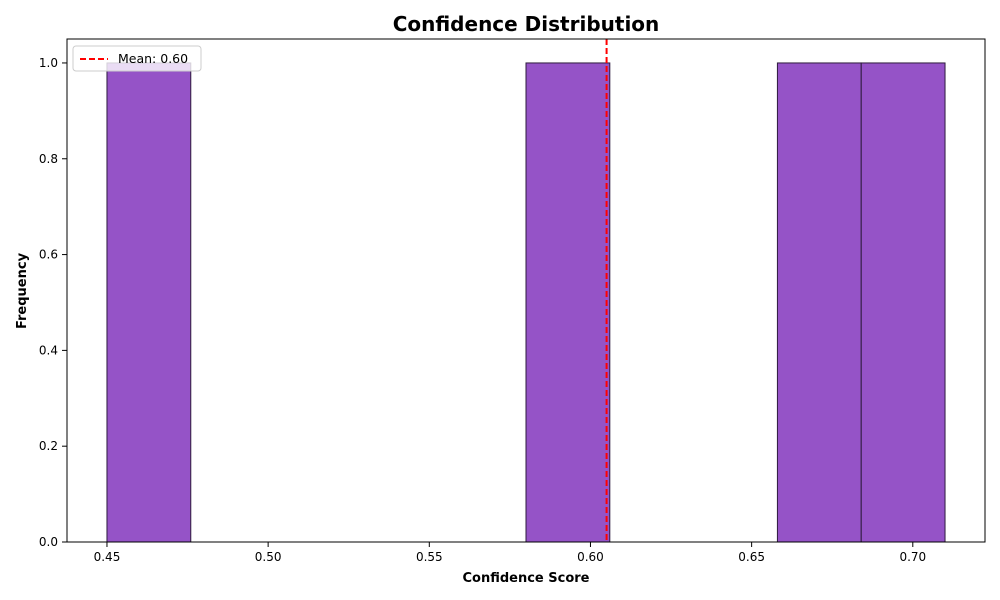 The height and width of the screenshot is (600, 1000). Describe the element at coordinates (22, 290) in the screenshot. I see `y-axis-label: Frequency` at that location.